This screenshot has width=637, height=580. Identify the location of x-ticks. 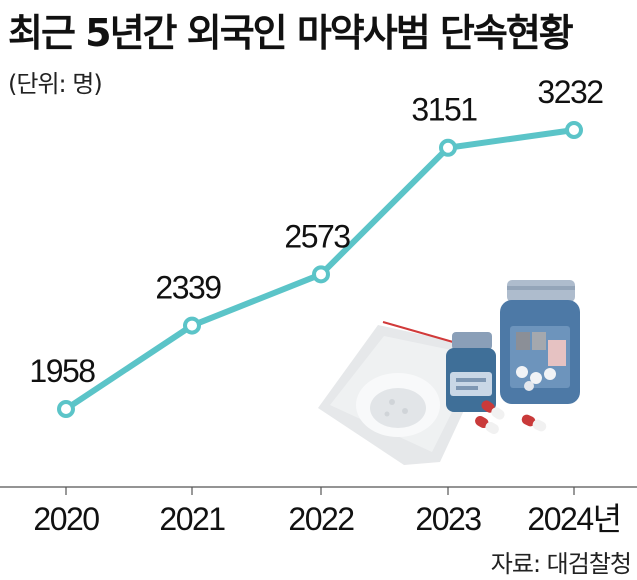
(320, 491).